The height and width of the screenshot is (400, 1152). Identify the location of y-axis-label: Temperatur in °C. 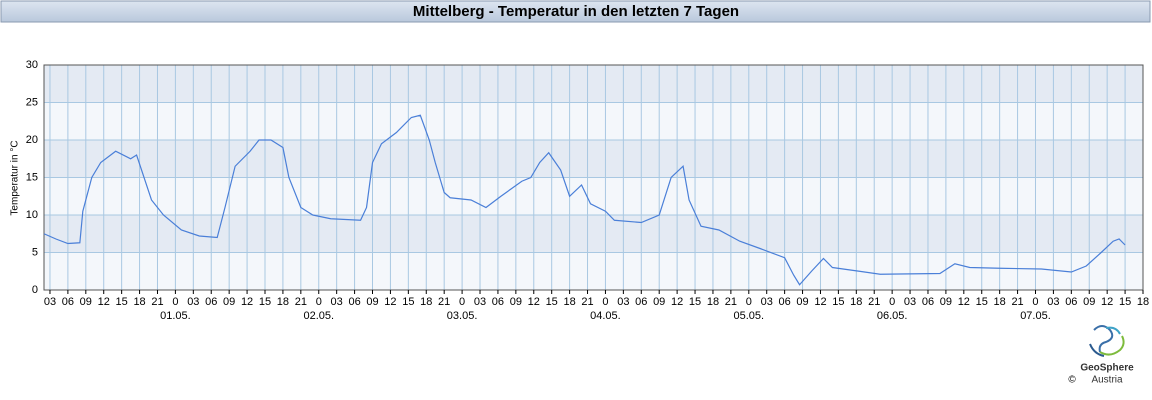
(15, 177).